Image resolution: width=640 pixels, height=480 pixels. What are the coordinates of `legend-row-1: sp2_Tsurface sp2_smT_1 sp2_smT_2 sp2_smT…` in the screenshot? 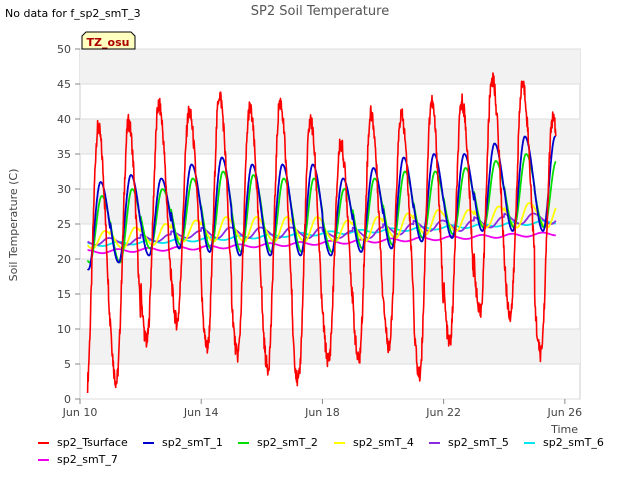 It's located at (338, 444).